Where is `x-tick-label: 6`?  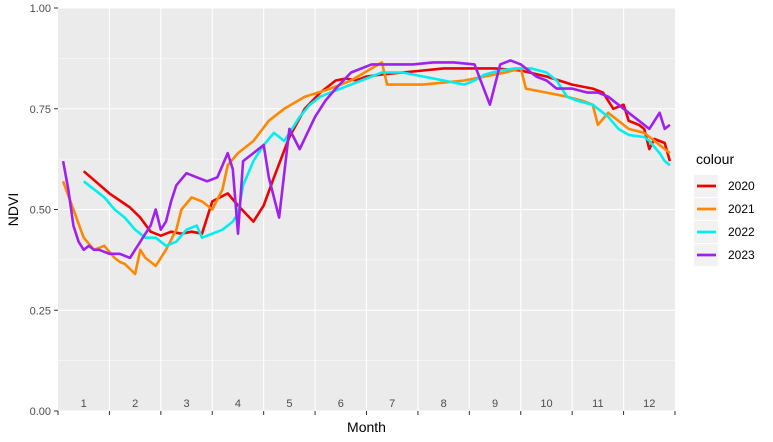
x-tick-label: 6 is located at coordinates (341, 404).